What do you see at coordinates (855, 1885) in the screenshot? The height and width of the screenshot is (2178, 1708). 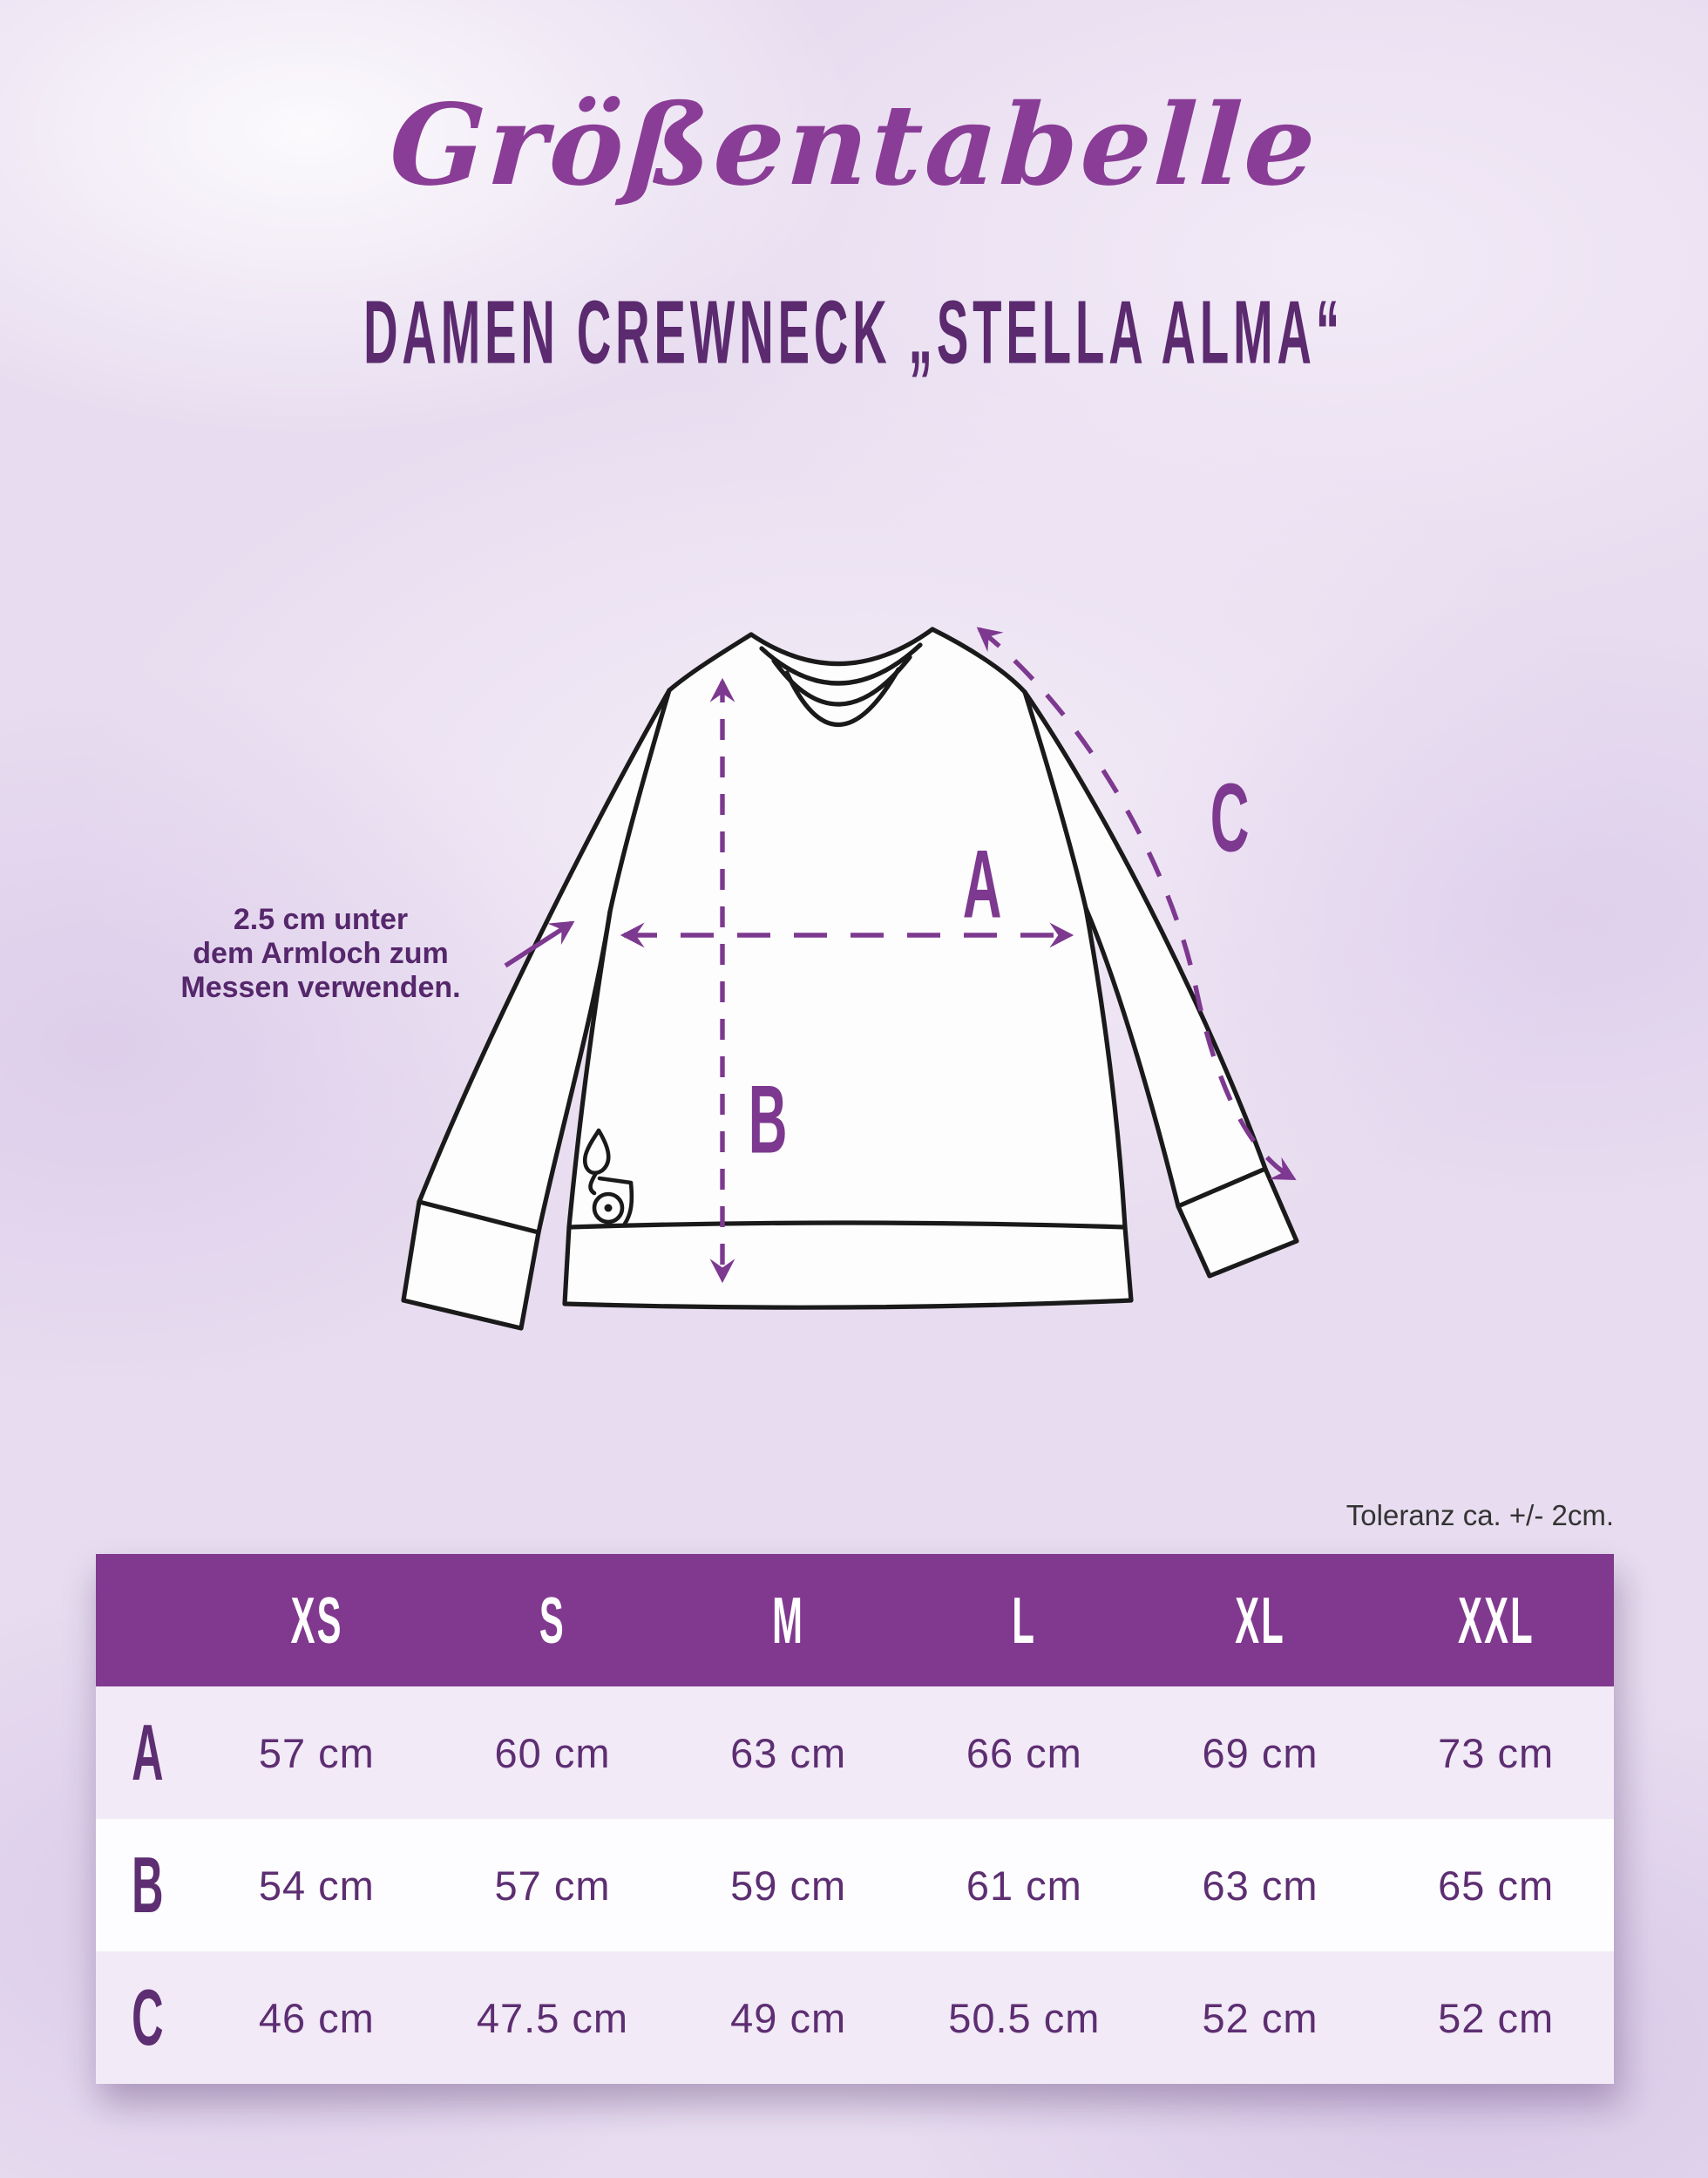 I see `table-row-b: B 54 cm 57 cm 59 cm 61 cm 63 cm 65 cm` at bounding box center [855, 1885].